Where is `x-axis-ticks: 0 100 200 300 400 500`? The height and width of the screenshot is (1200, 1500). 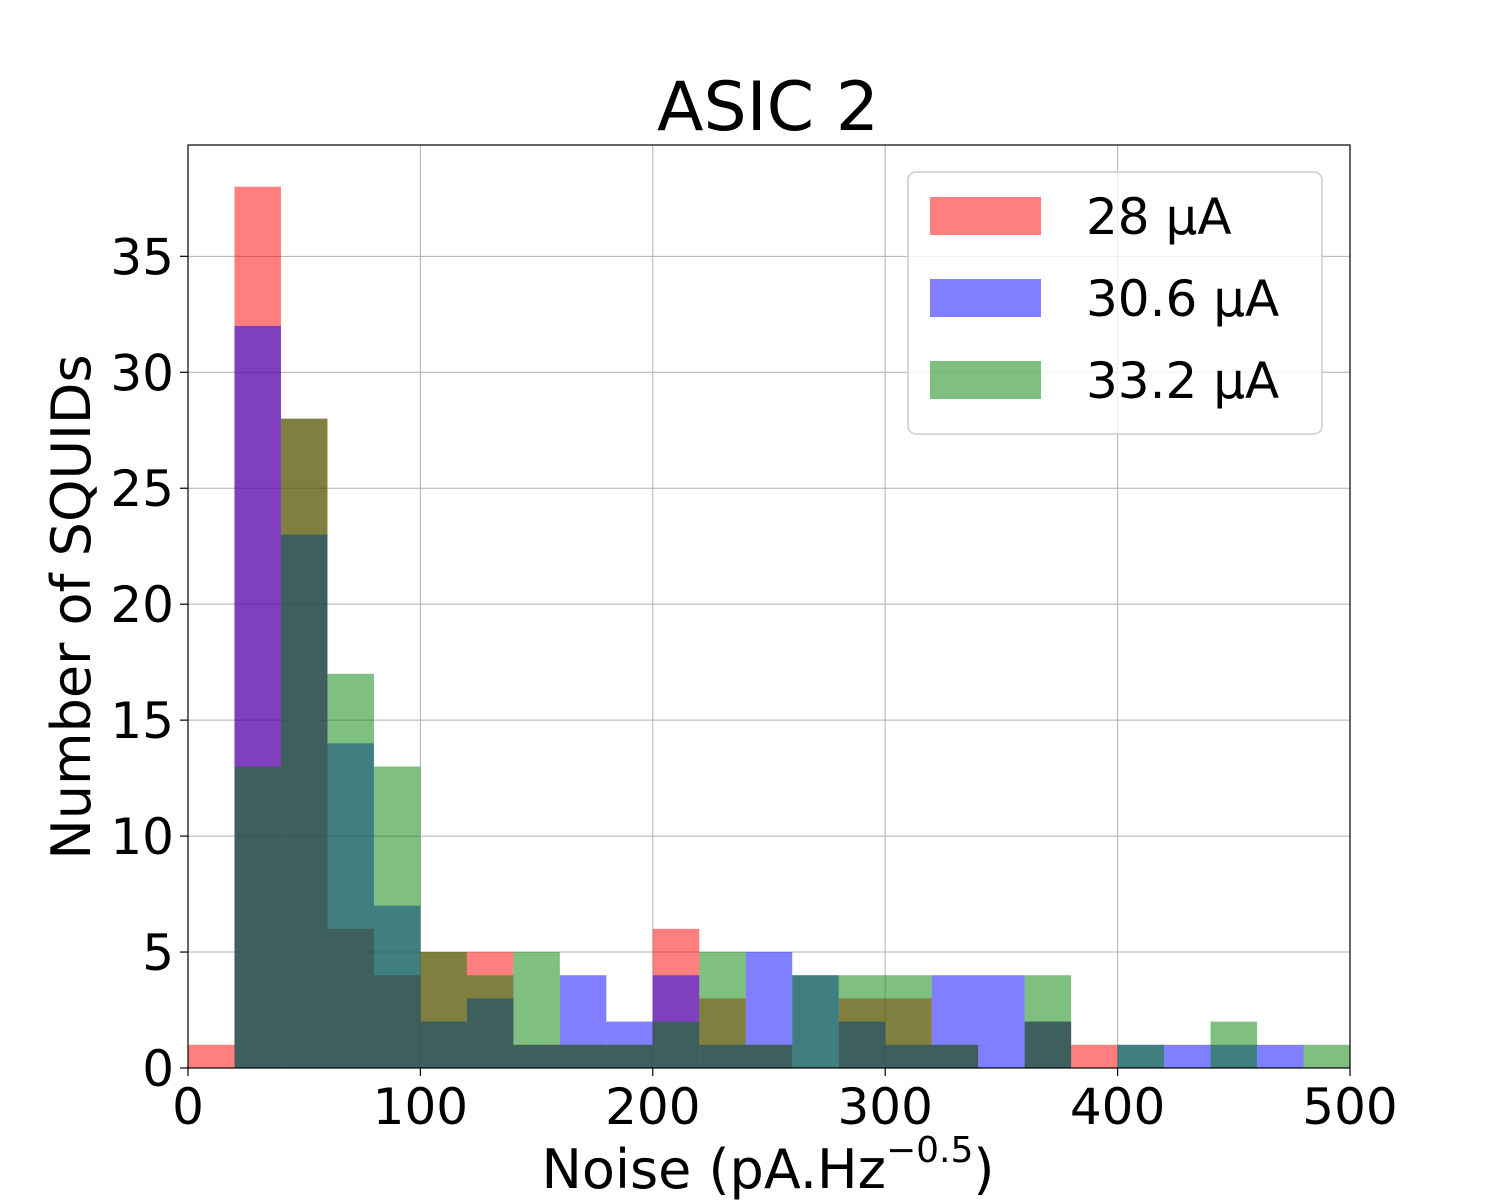
x-axis-ticks: 0 100 200 300 400 500 is located at coordinates (785, 1102).